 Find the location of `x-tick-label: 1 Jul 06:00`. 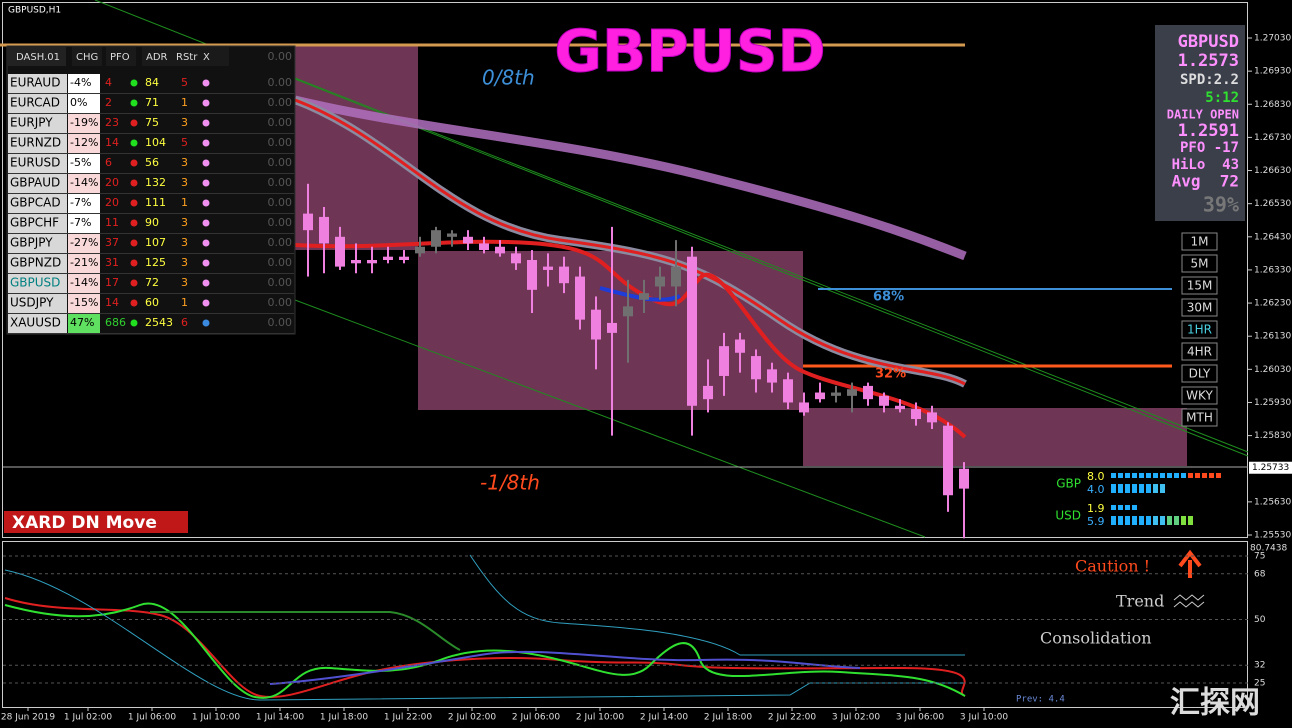

x-tick-label: 1 Jul 06:00 is located at coordinates (152, 718).